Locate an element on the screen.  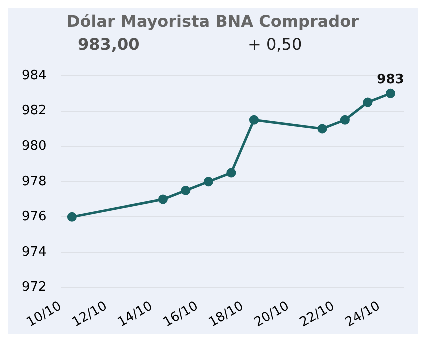
y-tick-label: 974 is located at coordinates (34, 252).